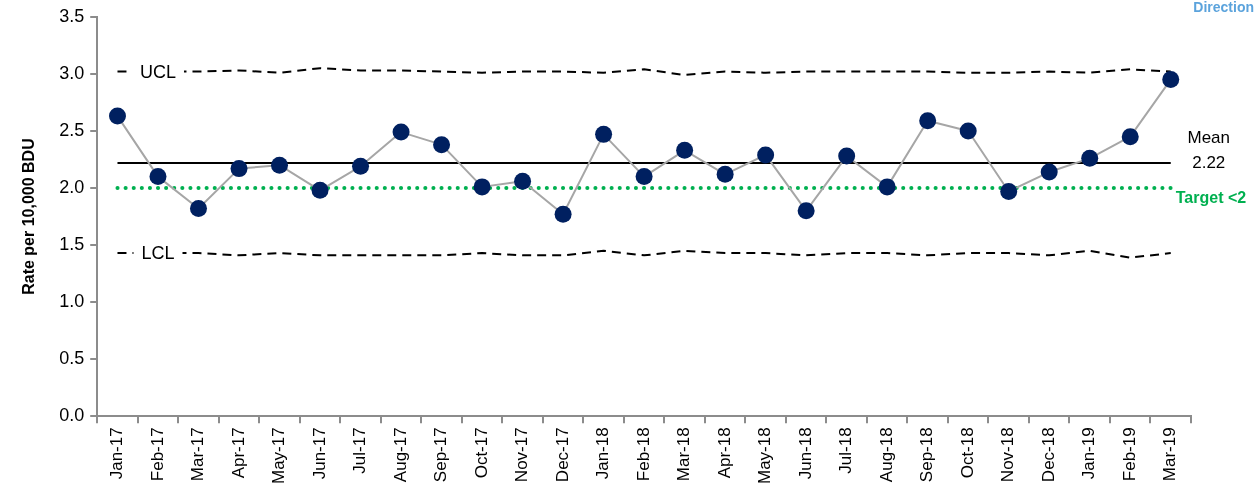  I want to click on x-tick-label: Oct-17, so click(481, 453).